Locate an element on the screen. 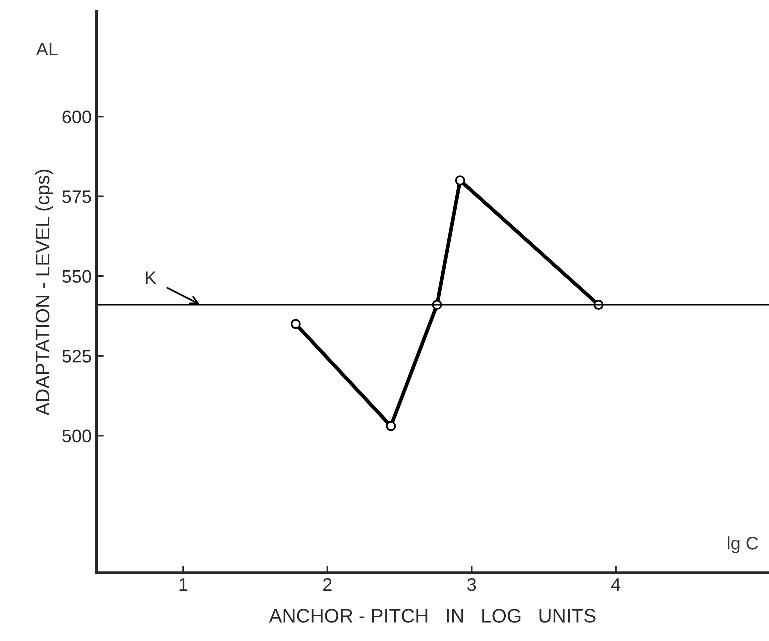 This screenshot has width=769, height=641. y-axis-title: ADAPTATION - LEVEL (cps) is located at coordinates (44, 293).